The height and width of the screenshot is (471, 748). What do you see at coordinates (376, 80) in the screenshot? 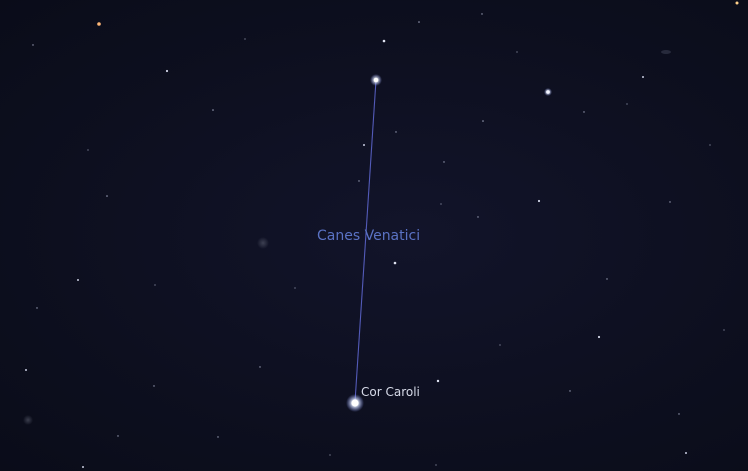
I see `star-chara` at bounding box center [376, 80].